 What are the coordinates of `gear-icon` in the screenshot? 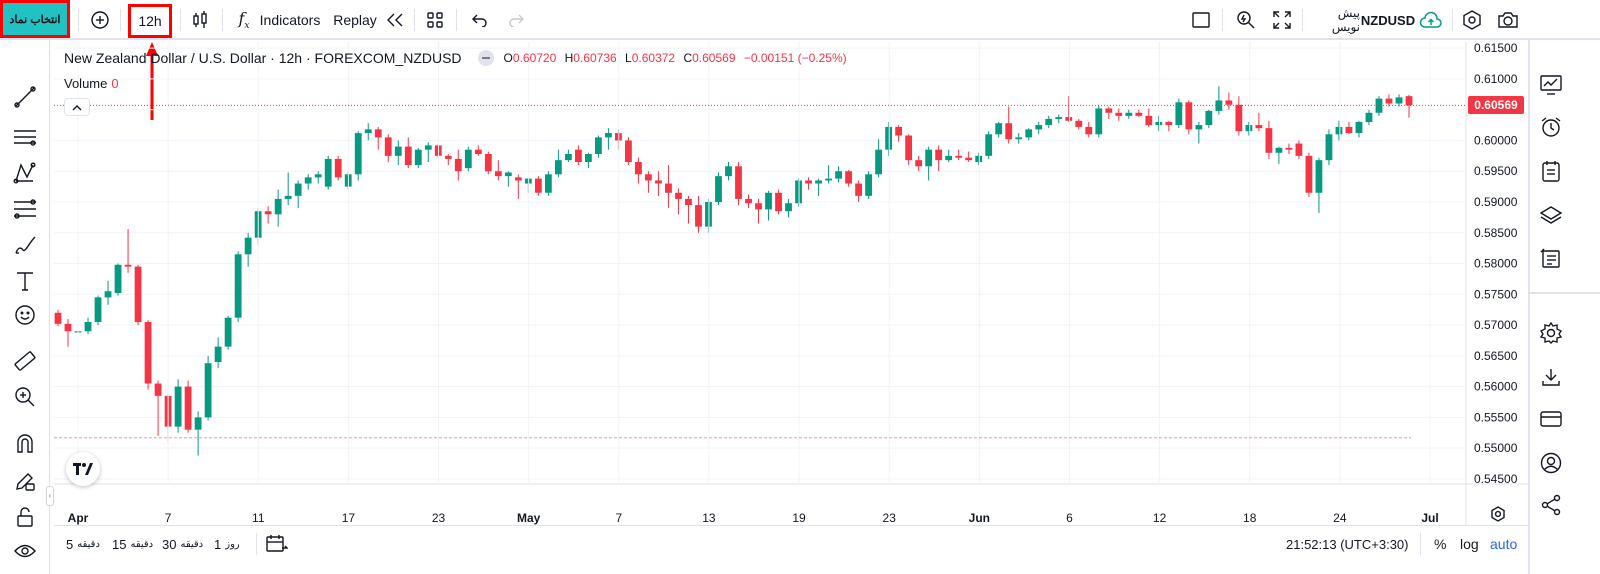 It's located at (1551, 333).